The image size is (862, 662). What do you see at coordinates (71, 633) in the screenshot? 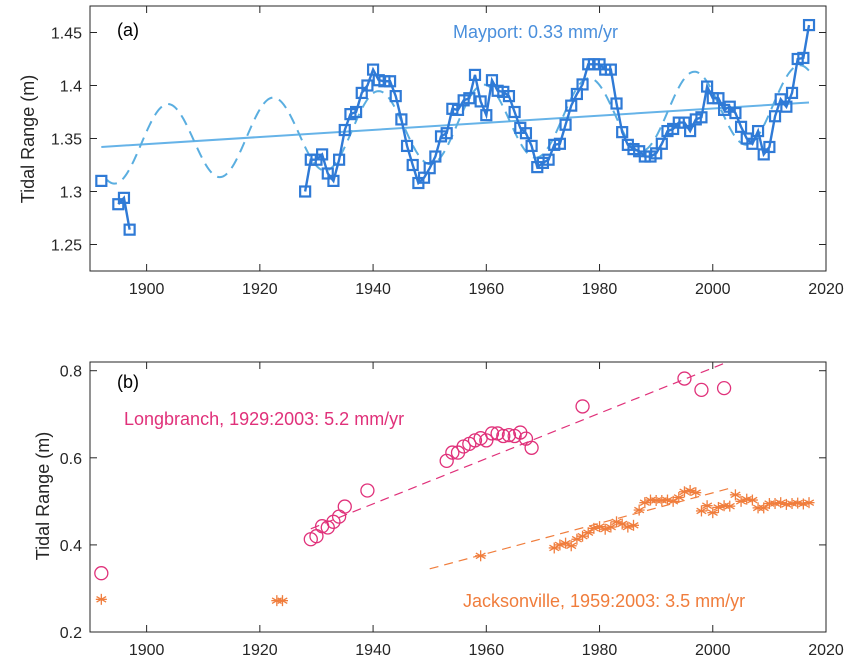
I see `panel-b-y-tick-label: 0.2` at bounding box center [71, 633].